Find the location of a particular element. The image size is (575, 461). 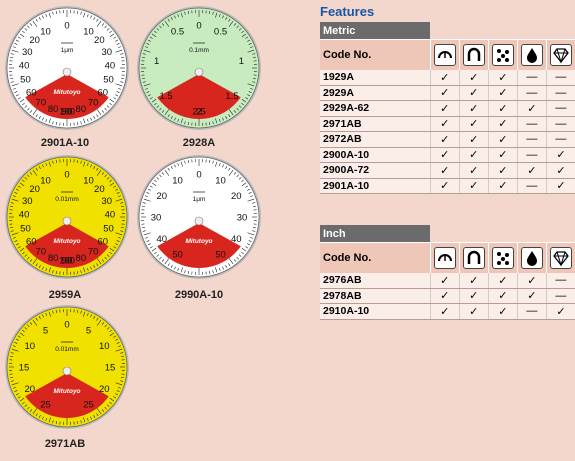

code-no-cell: 2929A is located at coordinates (375, 93).